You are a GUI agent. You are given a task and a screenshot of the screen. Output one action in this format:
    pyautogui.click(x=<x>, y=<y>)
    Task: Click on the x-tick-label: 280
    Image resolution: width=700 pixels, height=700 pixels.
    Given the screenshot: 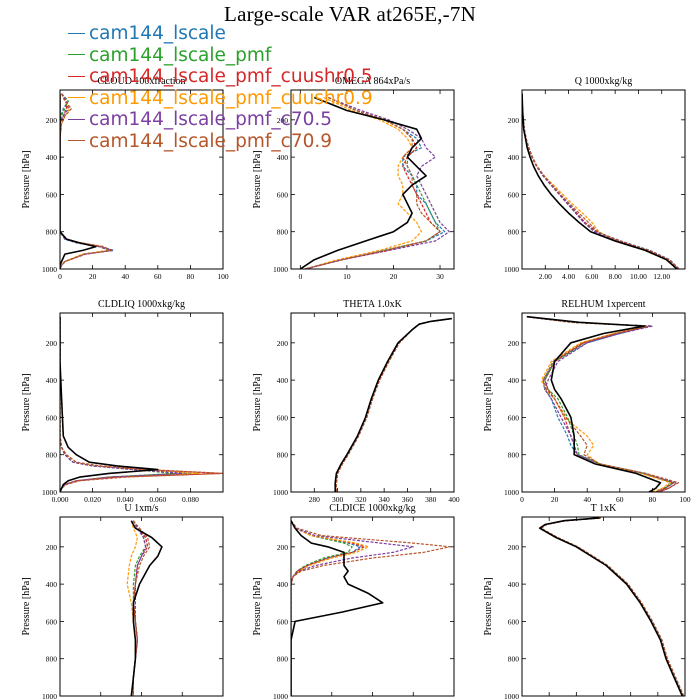 What is the action you would take?
    pyautogui.click(x=315, y=499)
    